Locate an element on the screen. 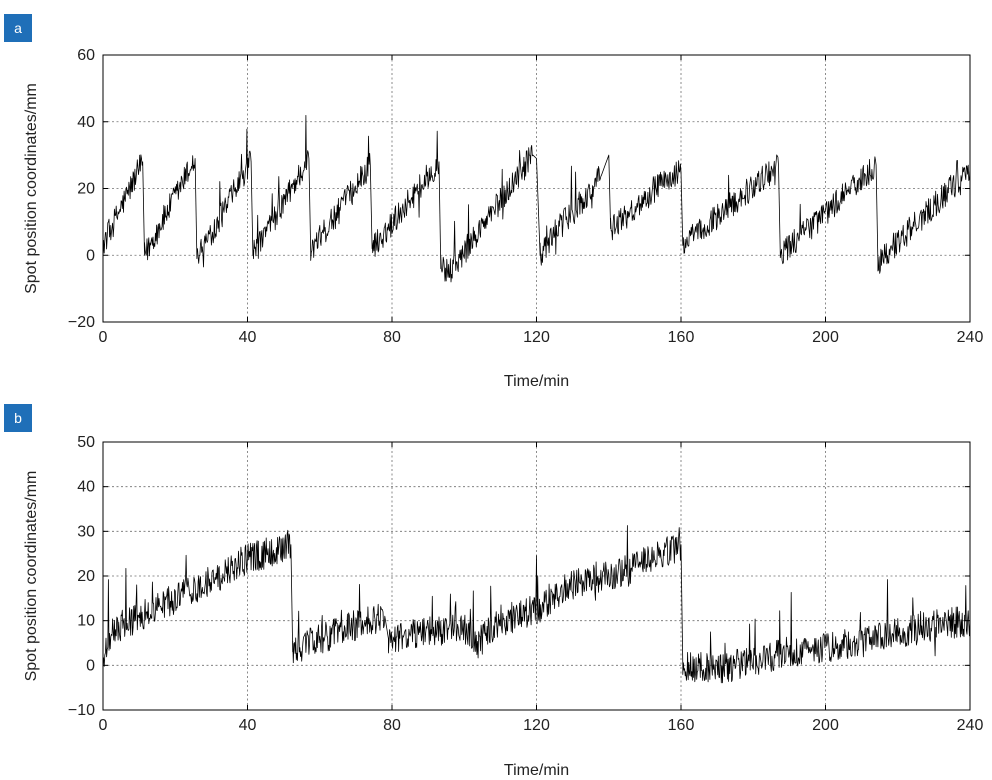 Image resolution: width=992 pixels, height=780 pixels. y-tick-label: −20 is located at coordinates (81, 322).